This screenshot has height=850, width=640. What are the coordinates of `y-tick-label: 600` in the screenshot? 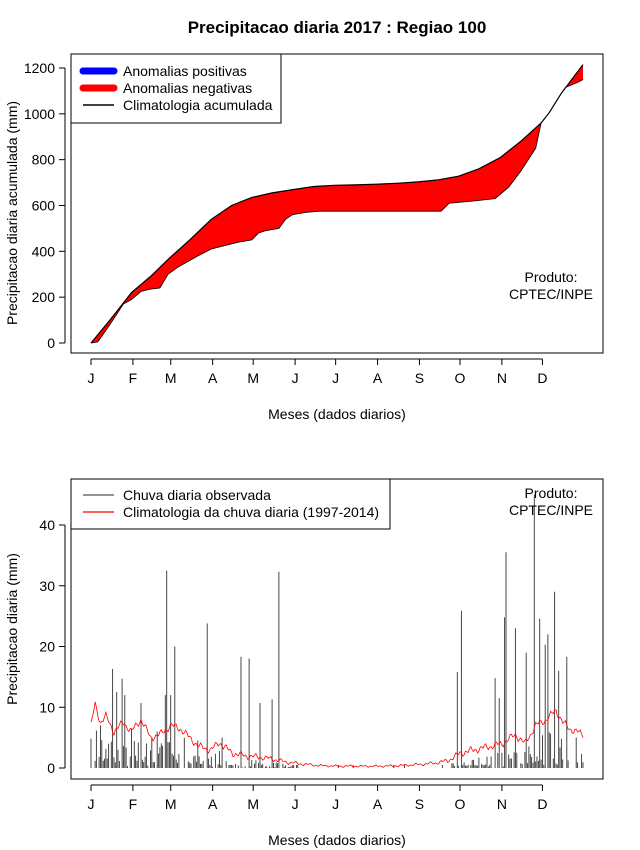 It's located at (44, 206).